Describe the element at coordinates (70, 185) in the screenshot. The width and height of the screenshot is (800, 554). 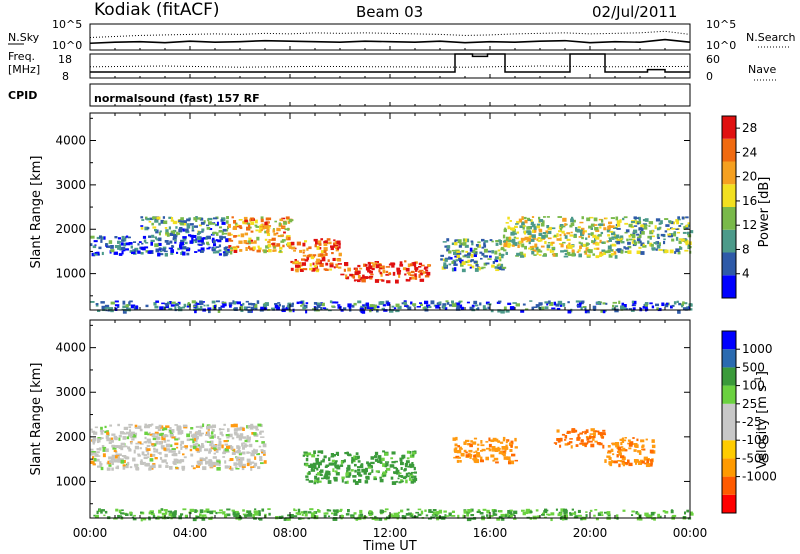
I see `power-ytick-label: 3000` at that location.